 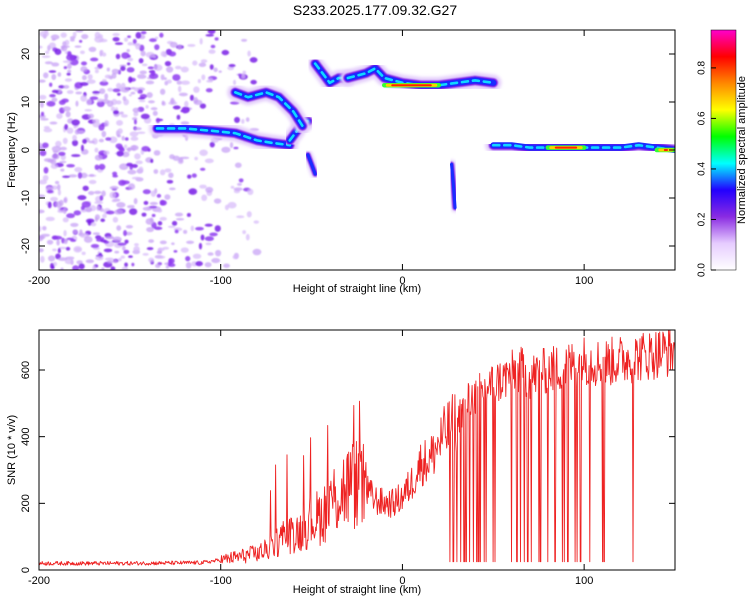 What do you see at coordinates (702, 118) in the screenshot?
I see `colorbar-tick-label: 0.6` at bounding box center [702, 118].